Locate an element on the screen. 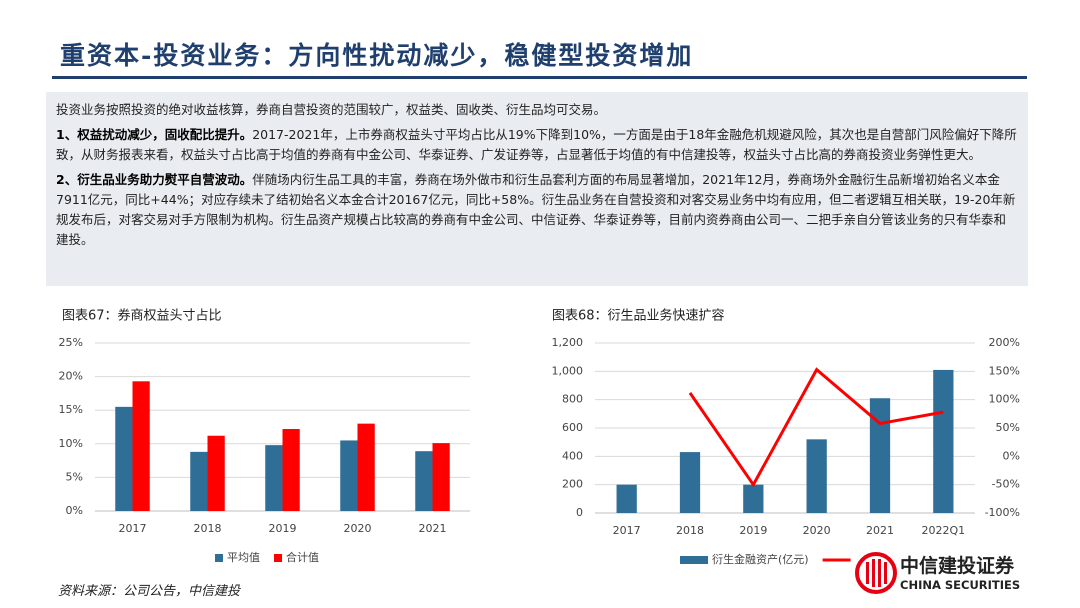 The width and height of the screenshot is (1080, 608). legend-label: 平均值 is located at coordinates (243, 557).